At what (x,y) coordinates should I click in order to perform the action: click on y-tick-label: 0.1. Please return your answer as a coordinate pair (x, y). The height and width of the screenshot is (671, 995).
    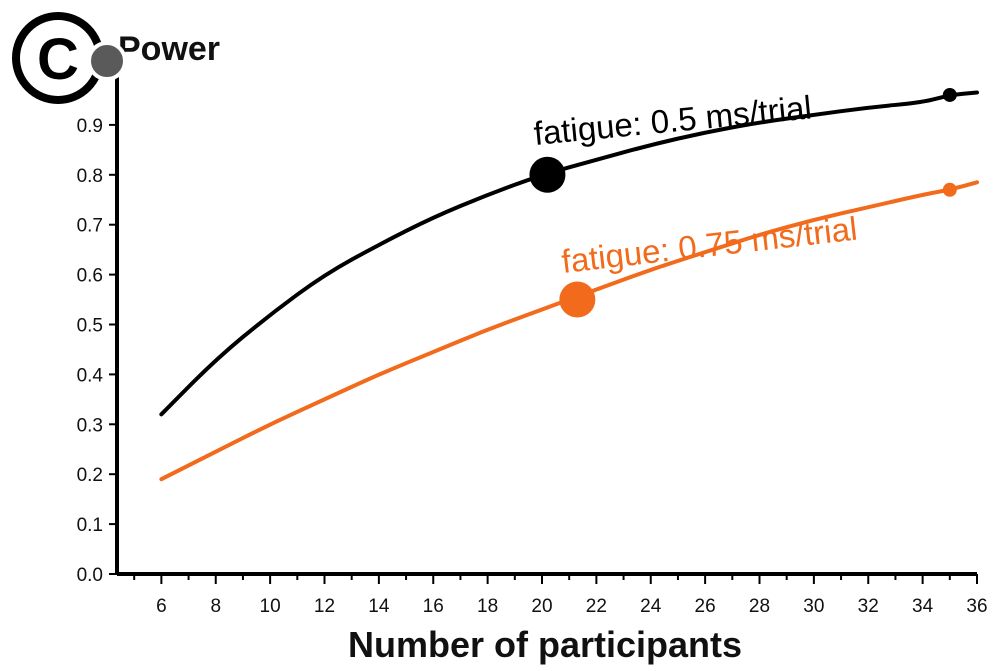
    Looking at the image, I should click on (90, 525).